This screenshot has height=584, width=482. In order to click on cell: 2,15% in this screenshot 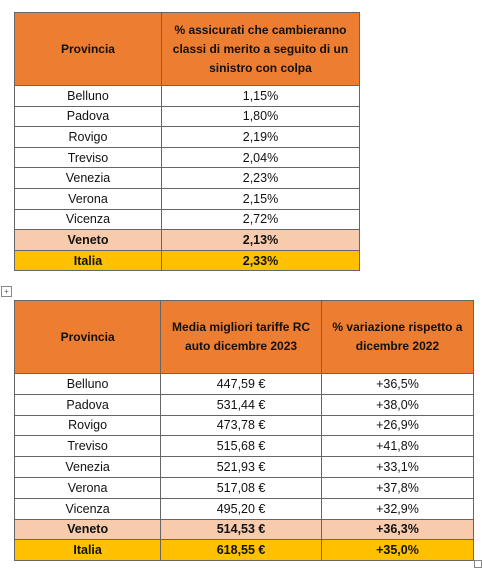, I will do `click(260, 198)`.